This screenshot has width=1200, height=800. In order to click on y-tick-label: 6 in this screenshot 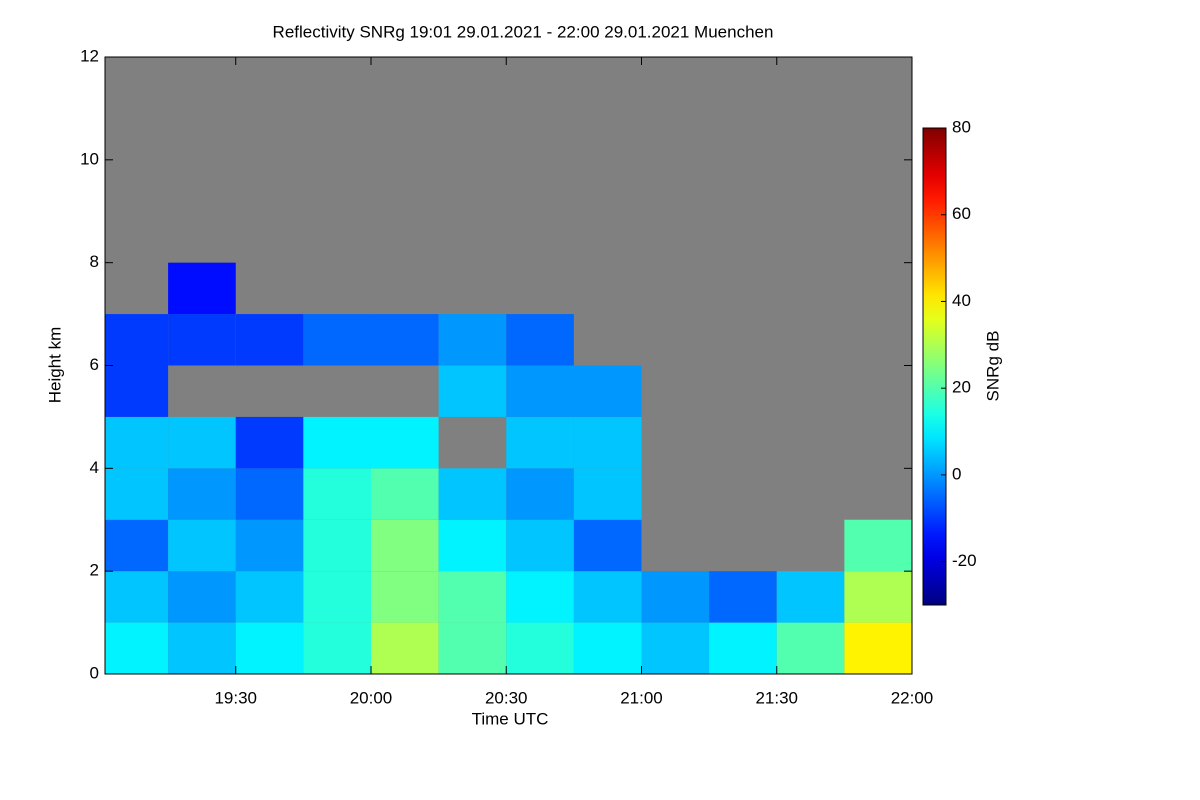, I will do `click(94, 364)`.